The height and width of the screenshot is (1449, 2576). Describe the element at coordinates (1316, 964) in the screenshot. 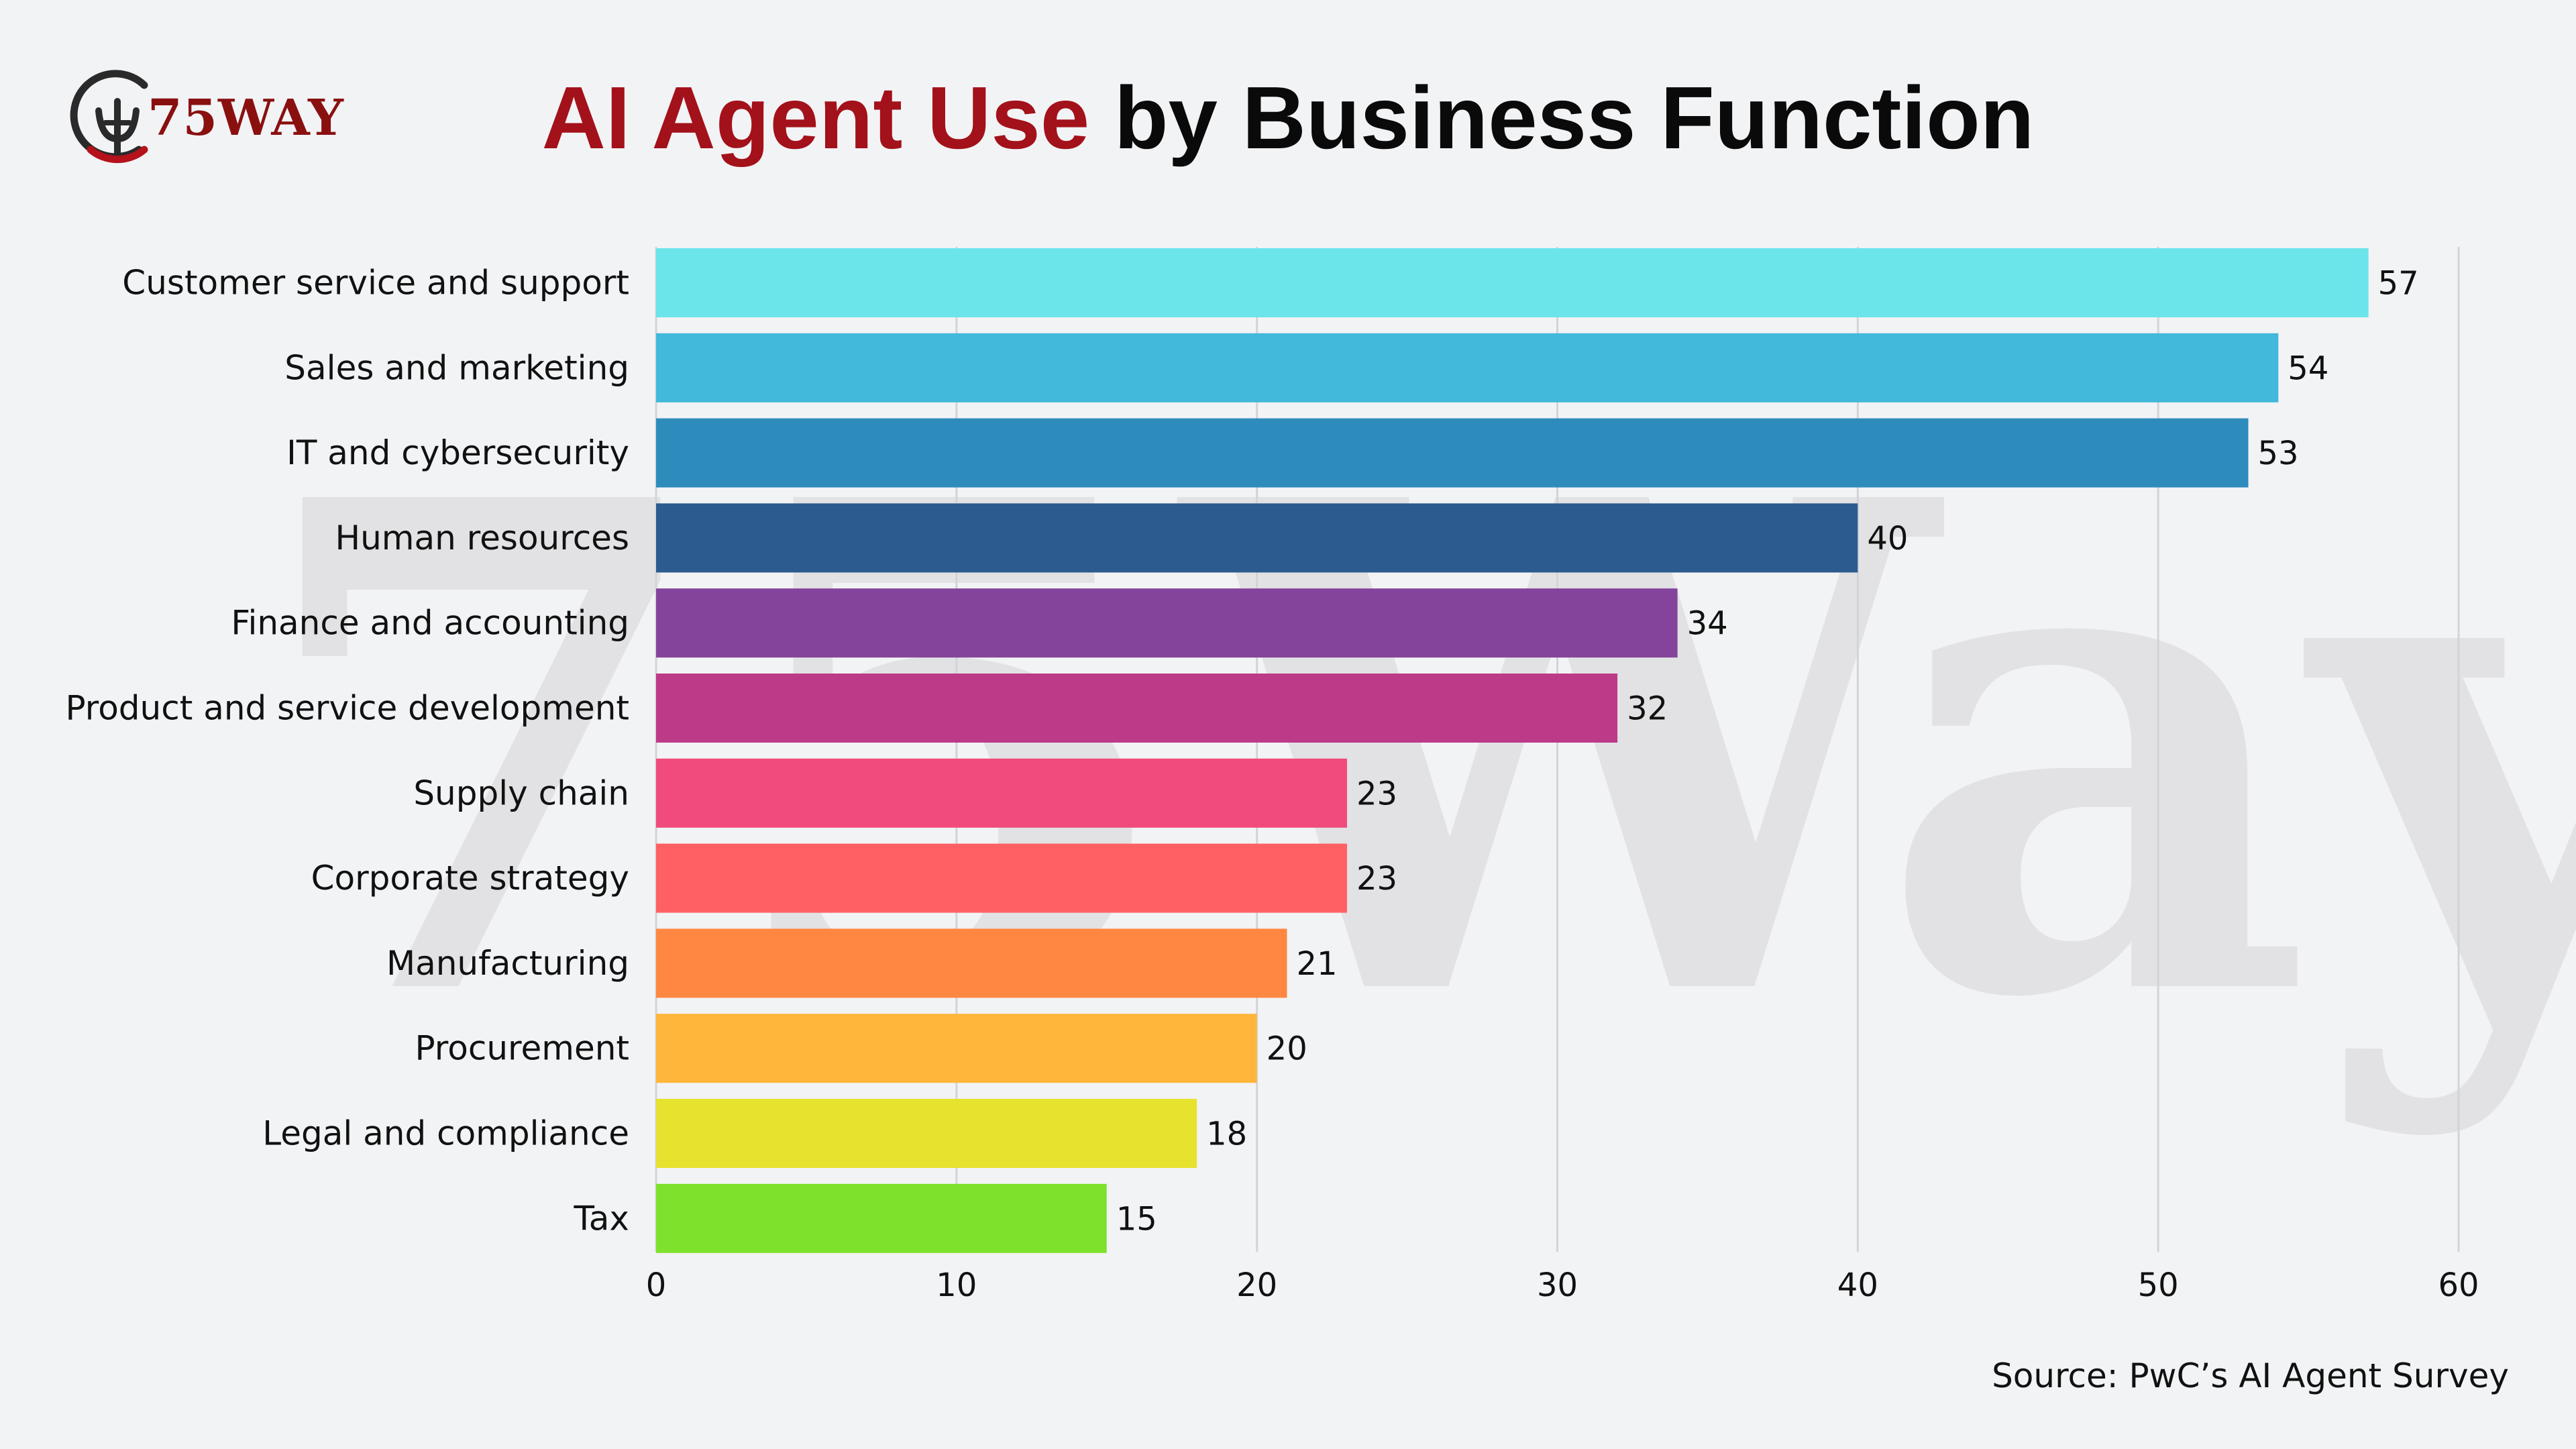

I see `data-label: 21` at that location.